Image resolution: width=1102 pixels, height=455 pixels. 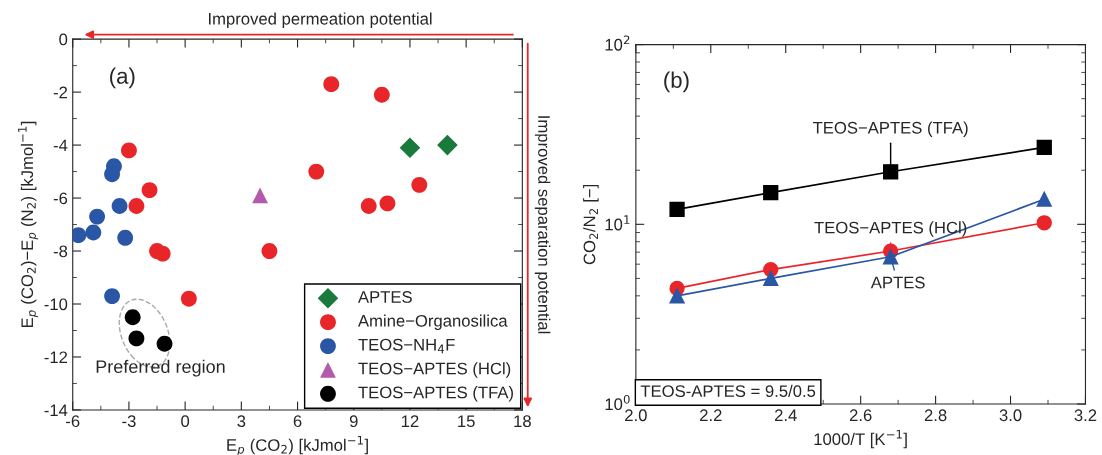 I want to click on annotation: Preferred region, so click(x=160, y=368).